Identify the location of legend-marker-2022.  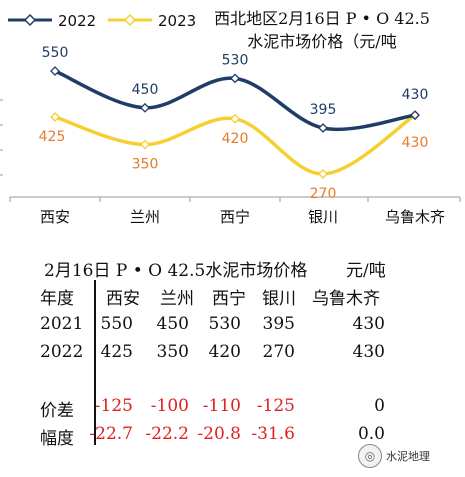
(30, 20).